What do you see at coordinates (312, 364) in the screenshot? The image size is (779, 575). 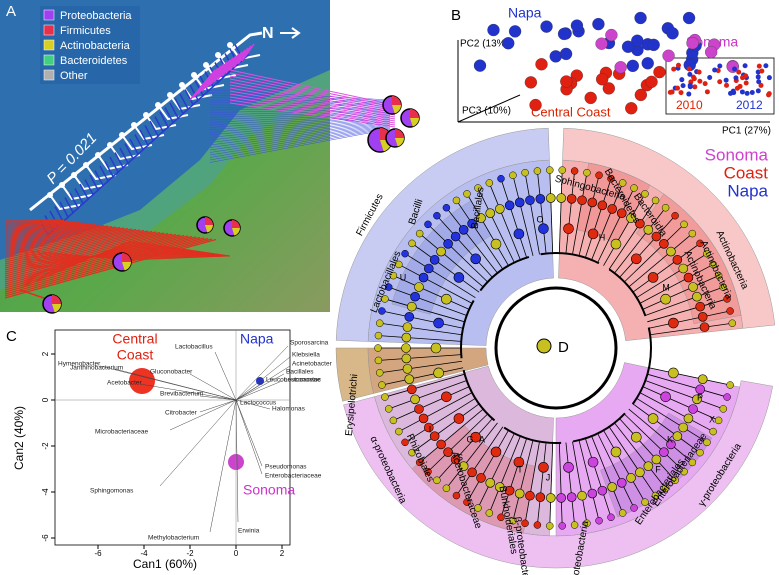 I see `taxon-label: Acinetobacter` at bounding box center [312, 364].